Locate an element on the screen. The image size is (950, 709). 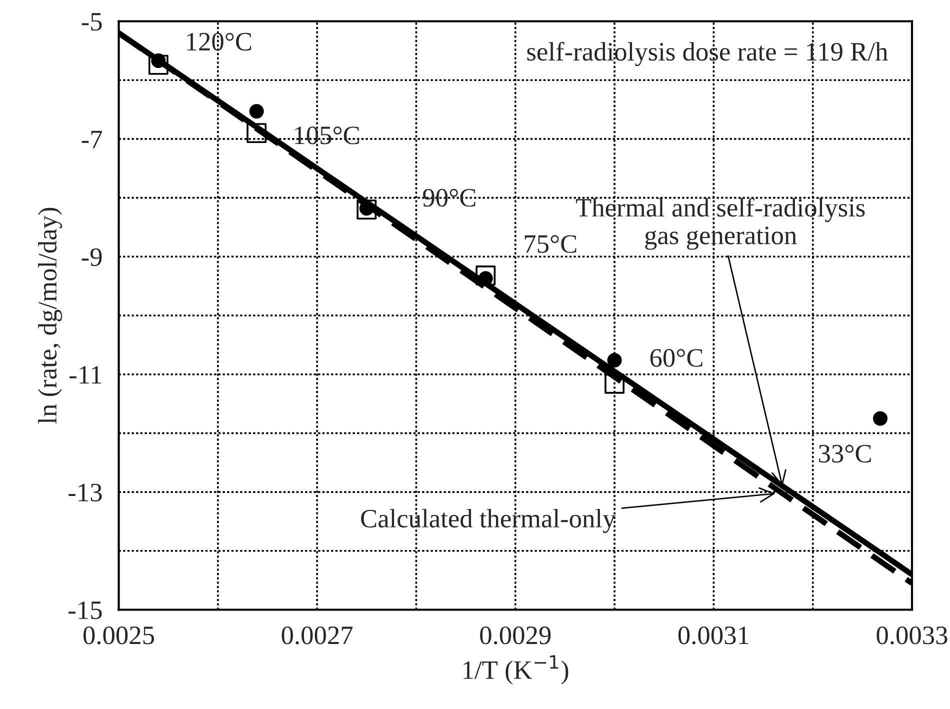
annotation: 75°C is located at coordinates (550, 244).